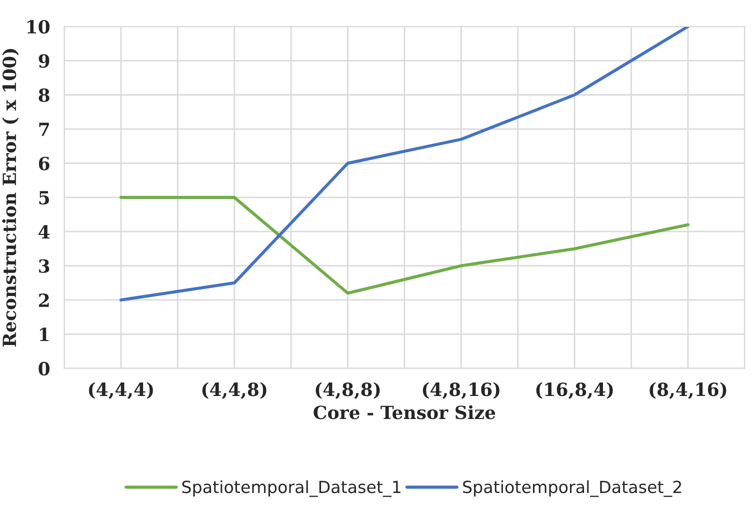  Describe the element at coordinates (44, 266) in the screenshot. I see `y-tick-label: 3` at that location.